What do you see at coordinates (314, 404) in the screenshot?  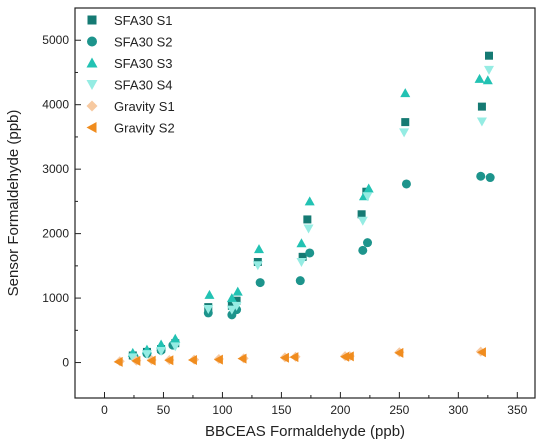 I see `x-axis: 0 50 100 150 200 250 300 350` at bounding box center [314, 404].